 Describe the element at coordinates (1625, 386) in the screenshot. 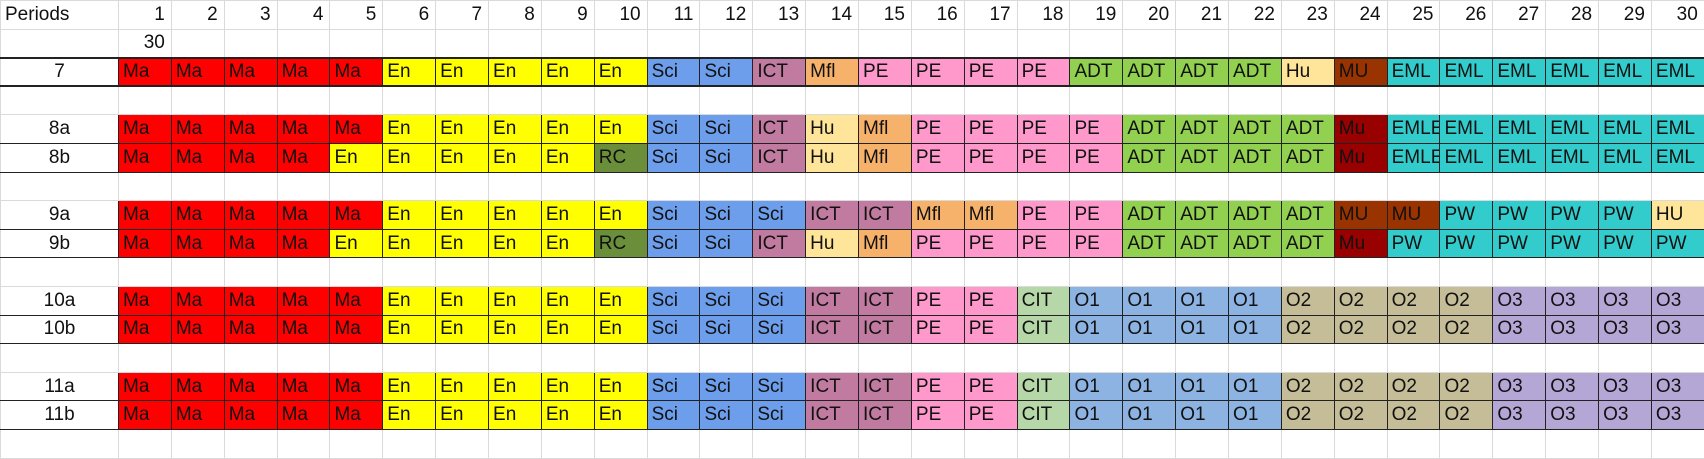

I see `subject-cell: O3` at that location.